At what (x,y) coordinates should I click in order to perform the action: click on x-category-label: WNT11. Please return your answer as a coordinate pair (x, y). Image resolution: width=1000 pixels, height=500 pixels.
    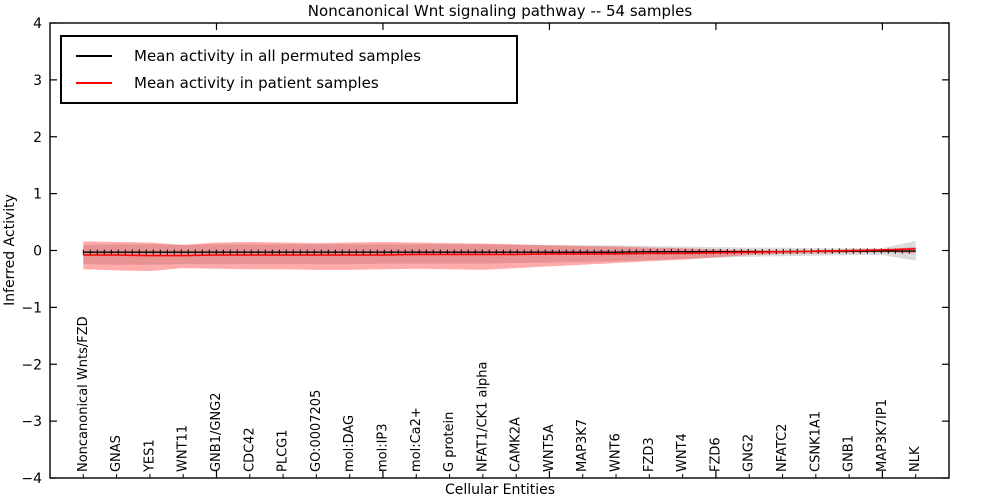
    Looking at the image, I should click on (183, 448).